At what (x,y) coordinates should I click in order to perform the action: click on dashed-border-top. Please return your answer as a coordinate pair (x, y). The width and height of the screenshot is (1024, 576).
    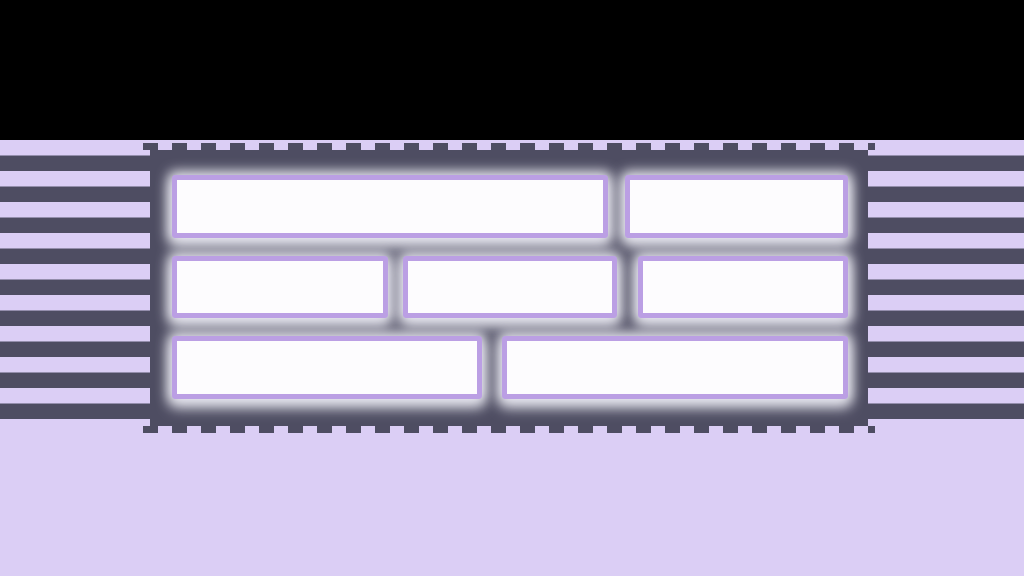
    Looking at the image, I should click on (509, 146).